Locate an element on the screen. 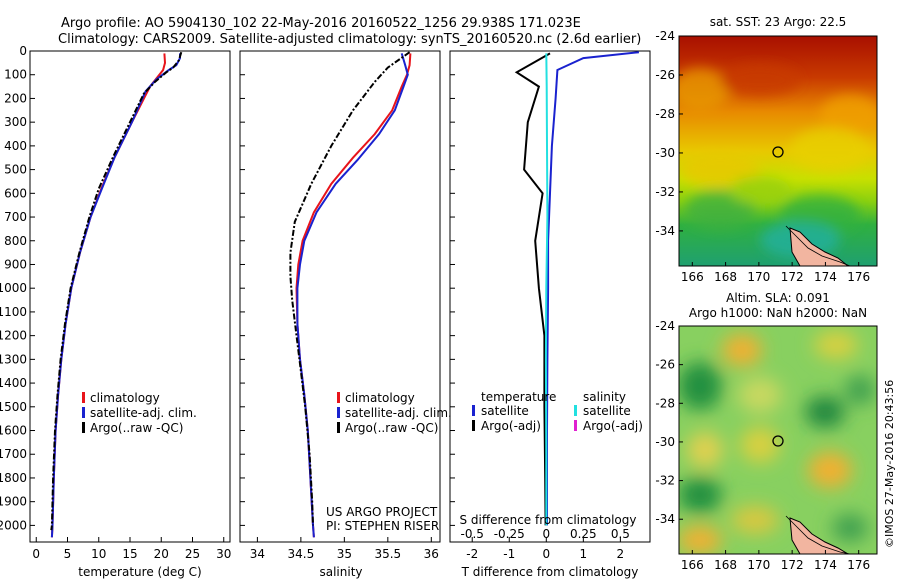  x-tick-label: 5 is located at coordinates (68, 554).